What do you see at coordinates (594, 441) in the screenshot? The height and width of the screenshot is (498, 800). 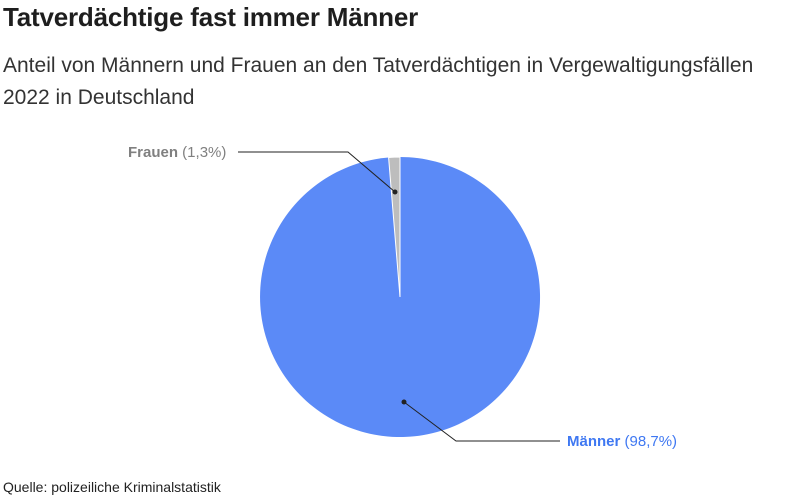 I see `maenner-label-name: Männer` at bounding box center [594, 441].